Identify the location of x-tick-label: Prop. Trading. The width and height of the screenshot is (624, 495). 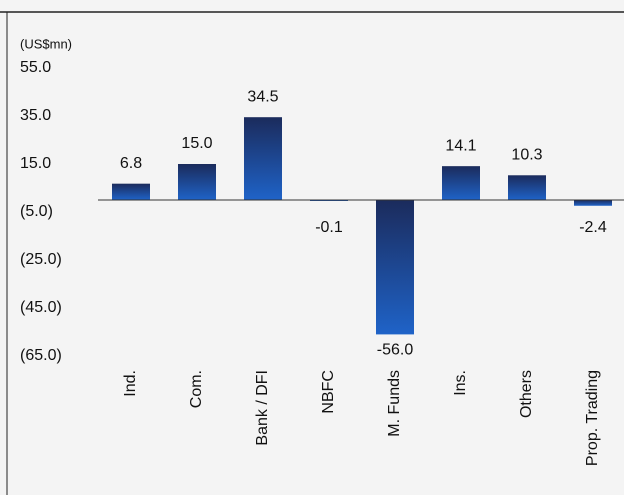
(592, 418).